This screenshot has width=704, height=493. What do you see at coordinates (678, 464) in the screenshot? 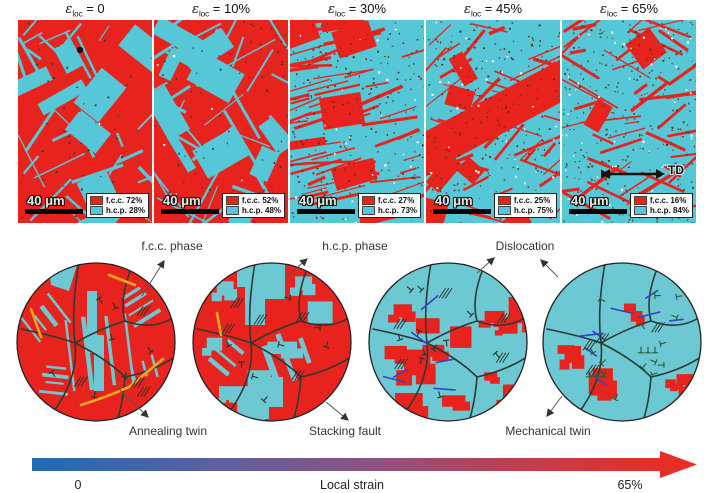
I see `strain-arrowhead` at bounding box center [678, 464].